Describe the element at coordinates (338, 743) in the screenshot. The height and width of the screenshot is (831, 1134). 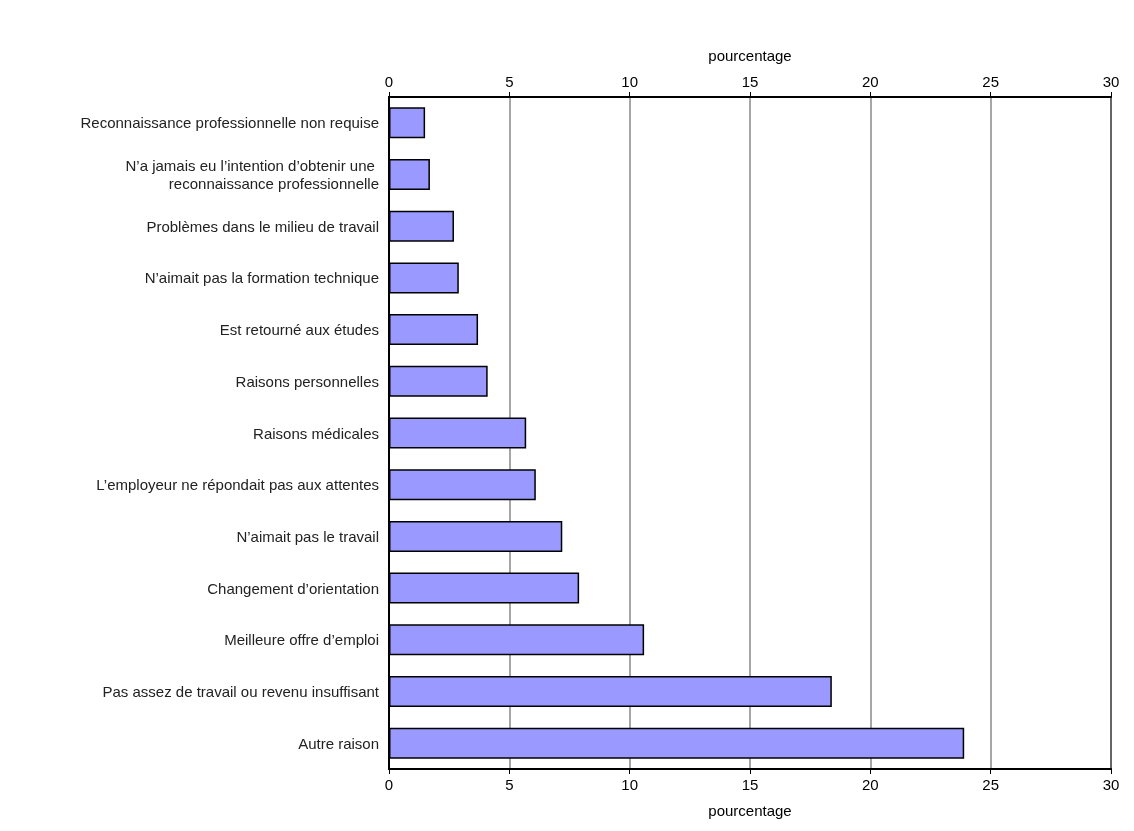
I see `y-tick-label: Autre raison` at that location.